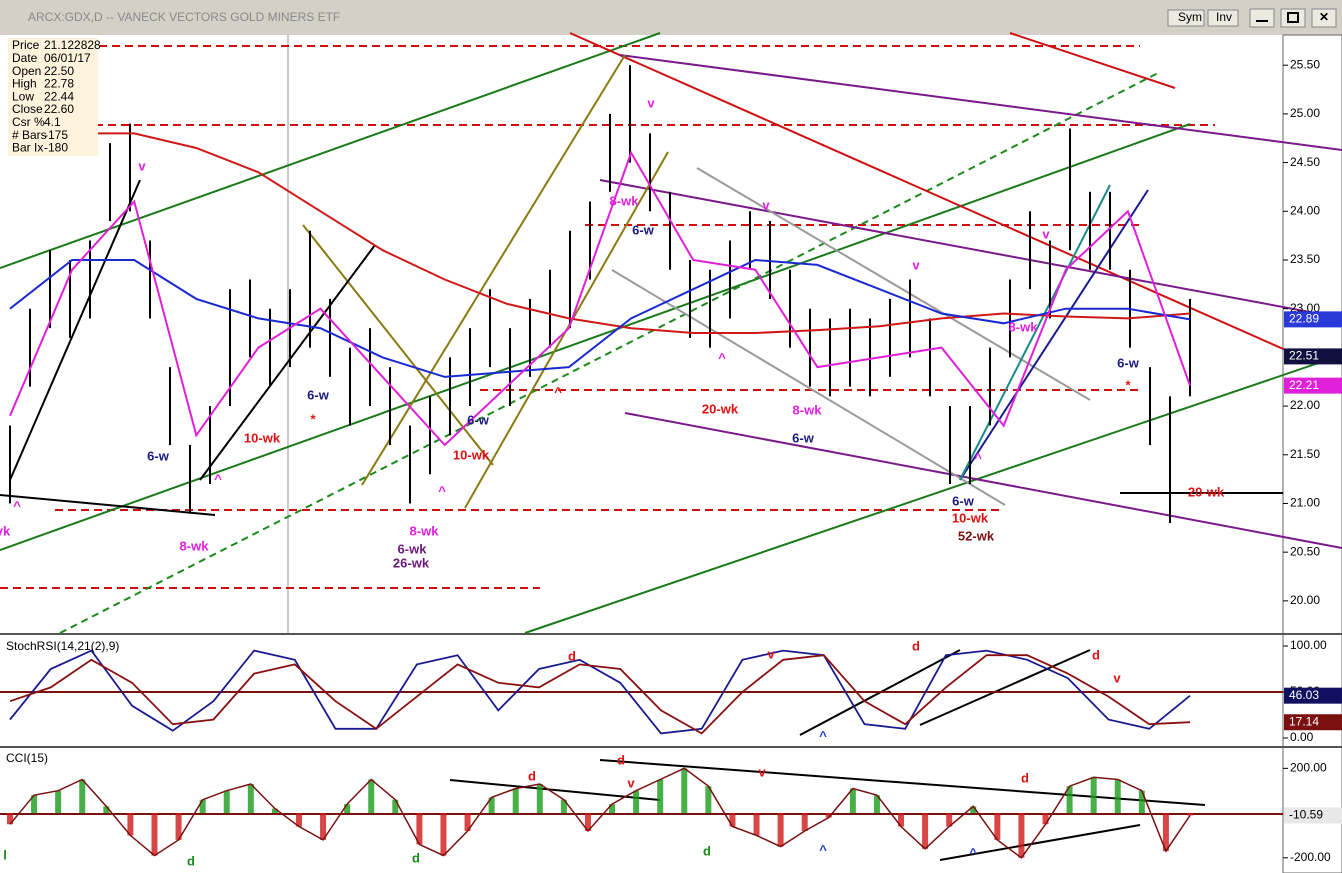 Image resolution: width=1342 pixels, height=873 pixels. Describe the element at coordinates (1305, 503) in the screenshot. I see `y-tick-label: 21.00` at that location.